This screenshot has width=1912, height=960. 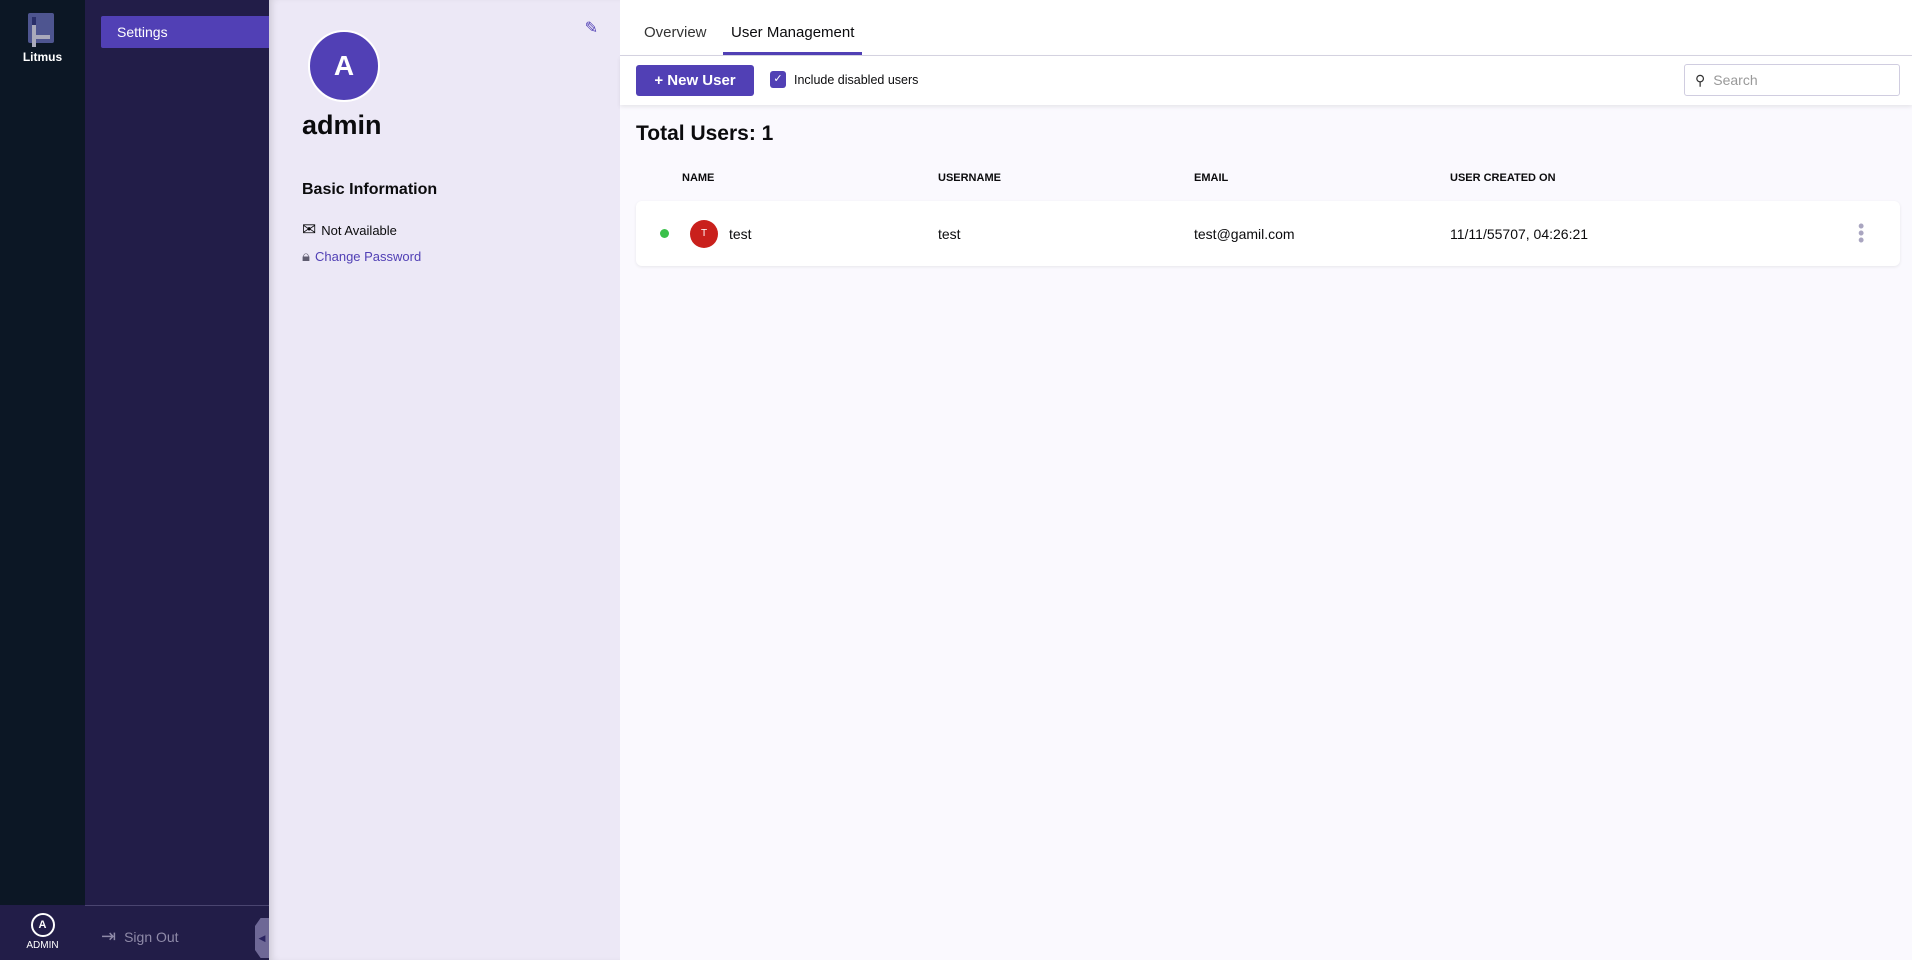 I want to click on collapse-sidebar-button: ◀, so click(x=262, y=938).